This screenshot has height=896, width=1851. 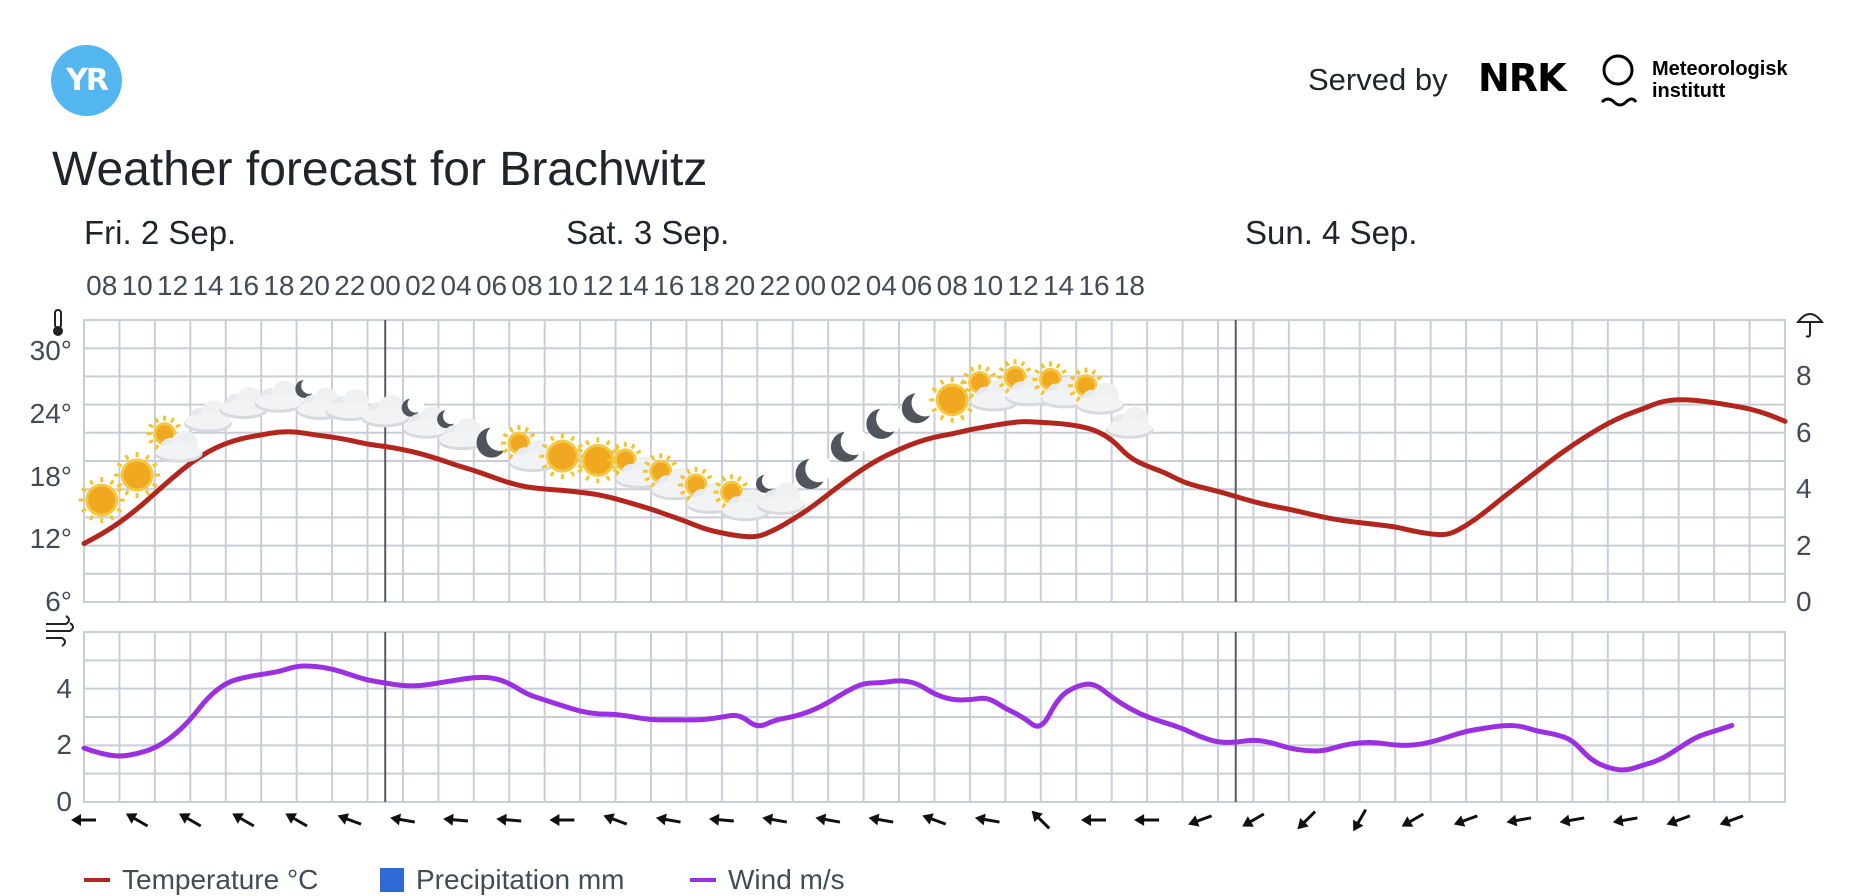 What do you see at coordinates (58, 322) in the screenshot?
I see `thermometer-icon` at bounding box center [58, 322].